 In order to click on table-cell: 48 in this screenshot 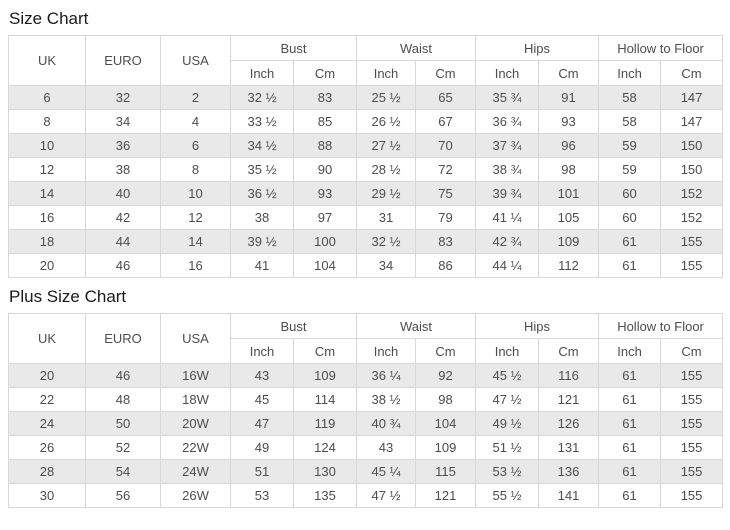, I will do `click(123, 399)`.